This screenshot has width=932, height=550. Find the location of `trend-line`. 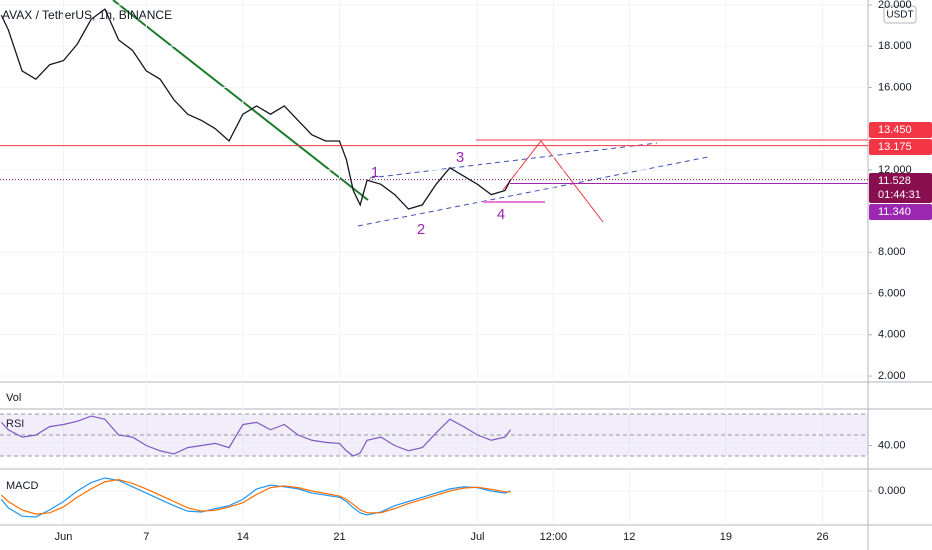

trend-line is located at coordinates (240, 100).